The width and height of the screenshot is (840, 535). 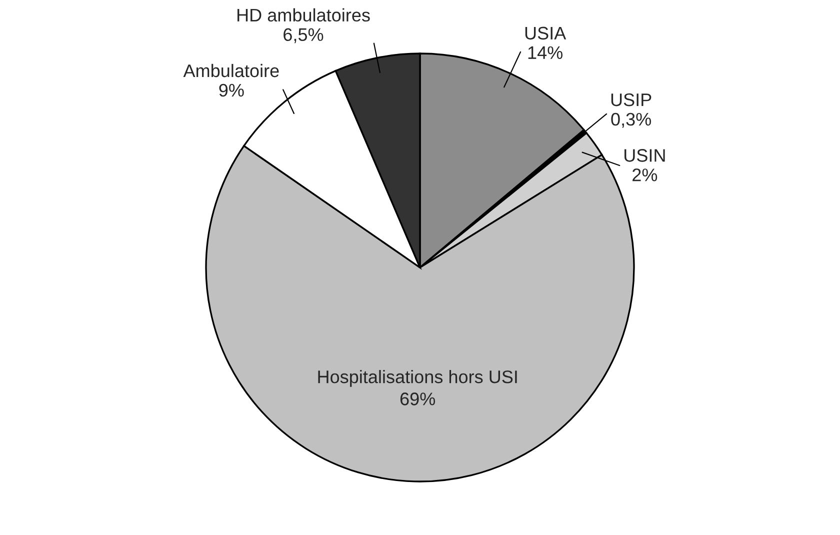 I want to click on slice-label: Ambulatoire, so click(x=231, y=71).